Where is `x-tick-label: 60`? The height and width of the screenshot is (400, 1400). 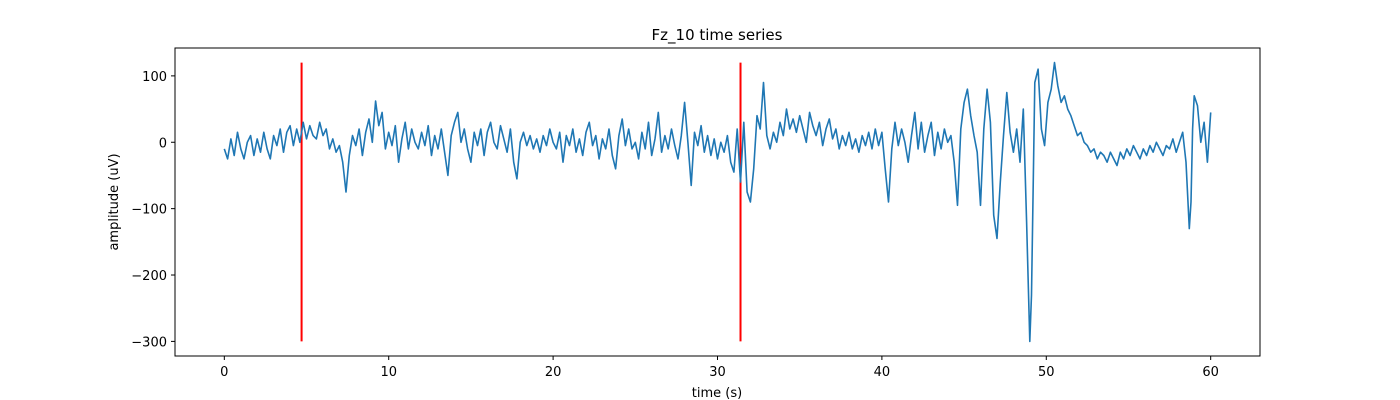
x-tick-label: 60 is located at coordinates (1210, 372).